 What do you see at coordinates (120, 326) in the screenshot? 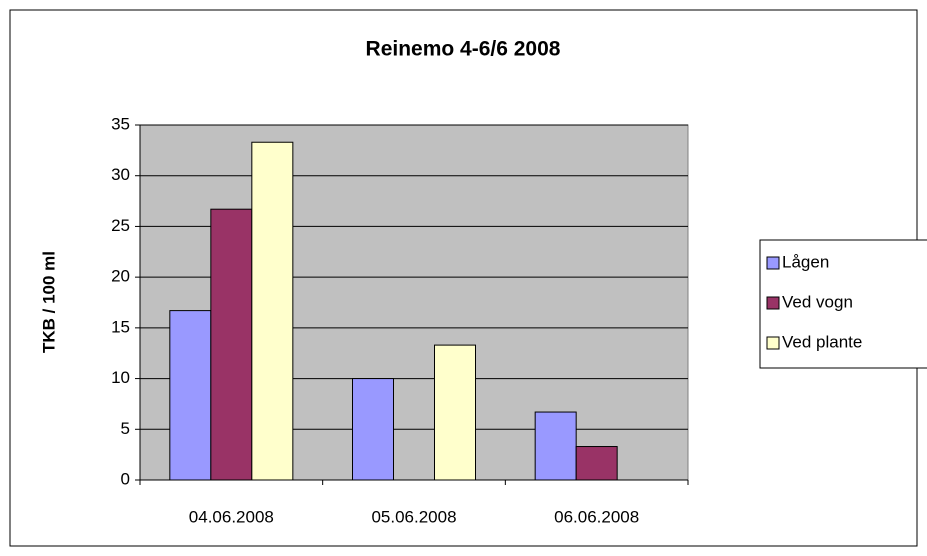
I see `y-tick-label: 15` at bounding box center [120, 326].